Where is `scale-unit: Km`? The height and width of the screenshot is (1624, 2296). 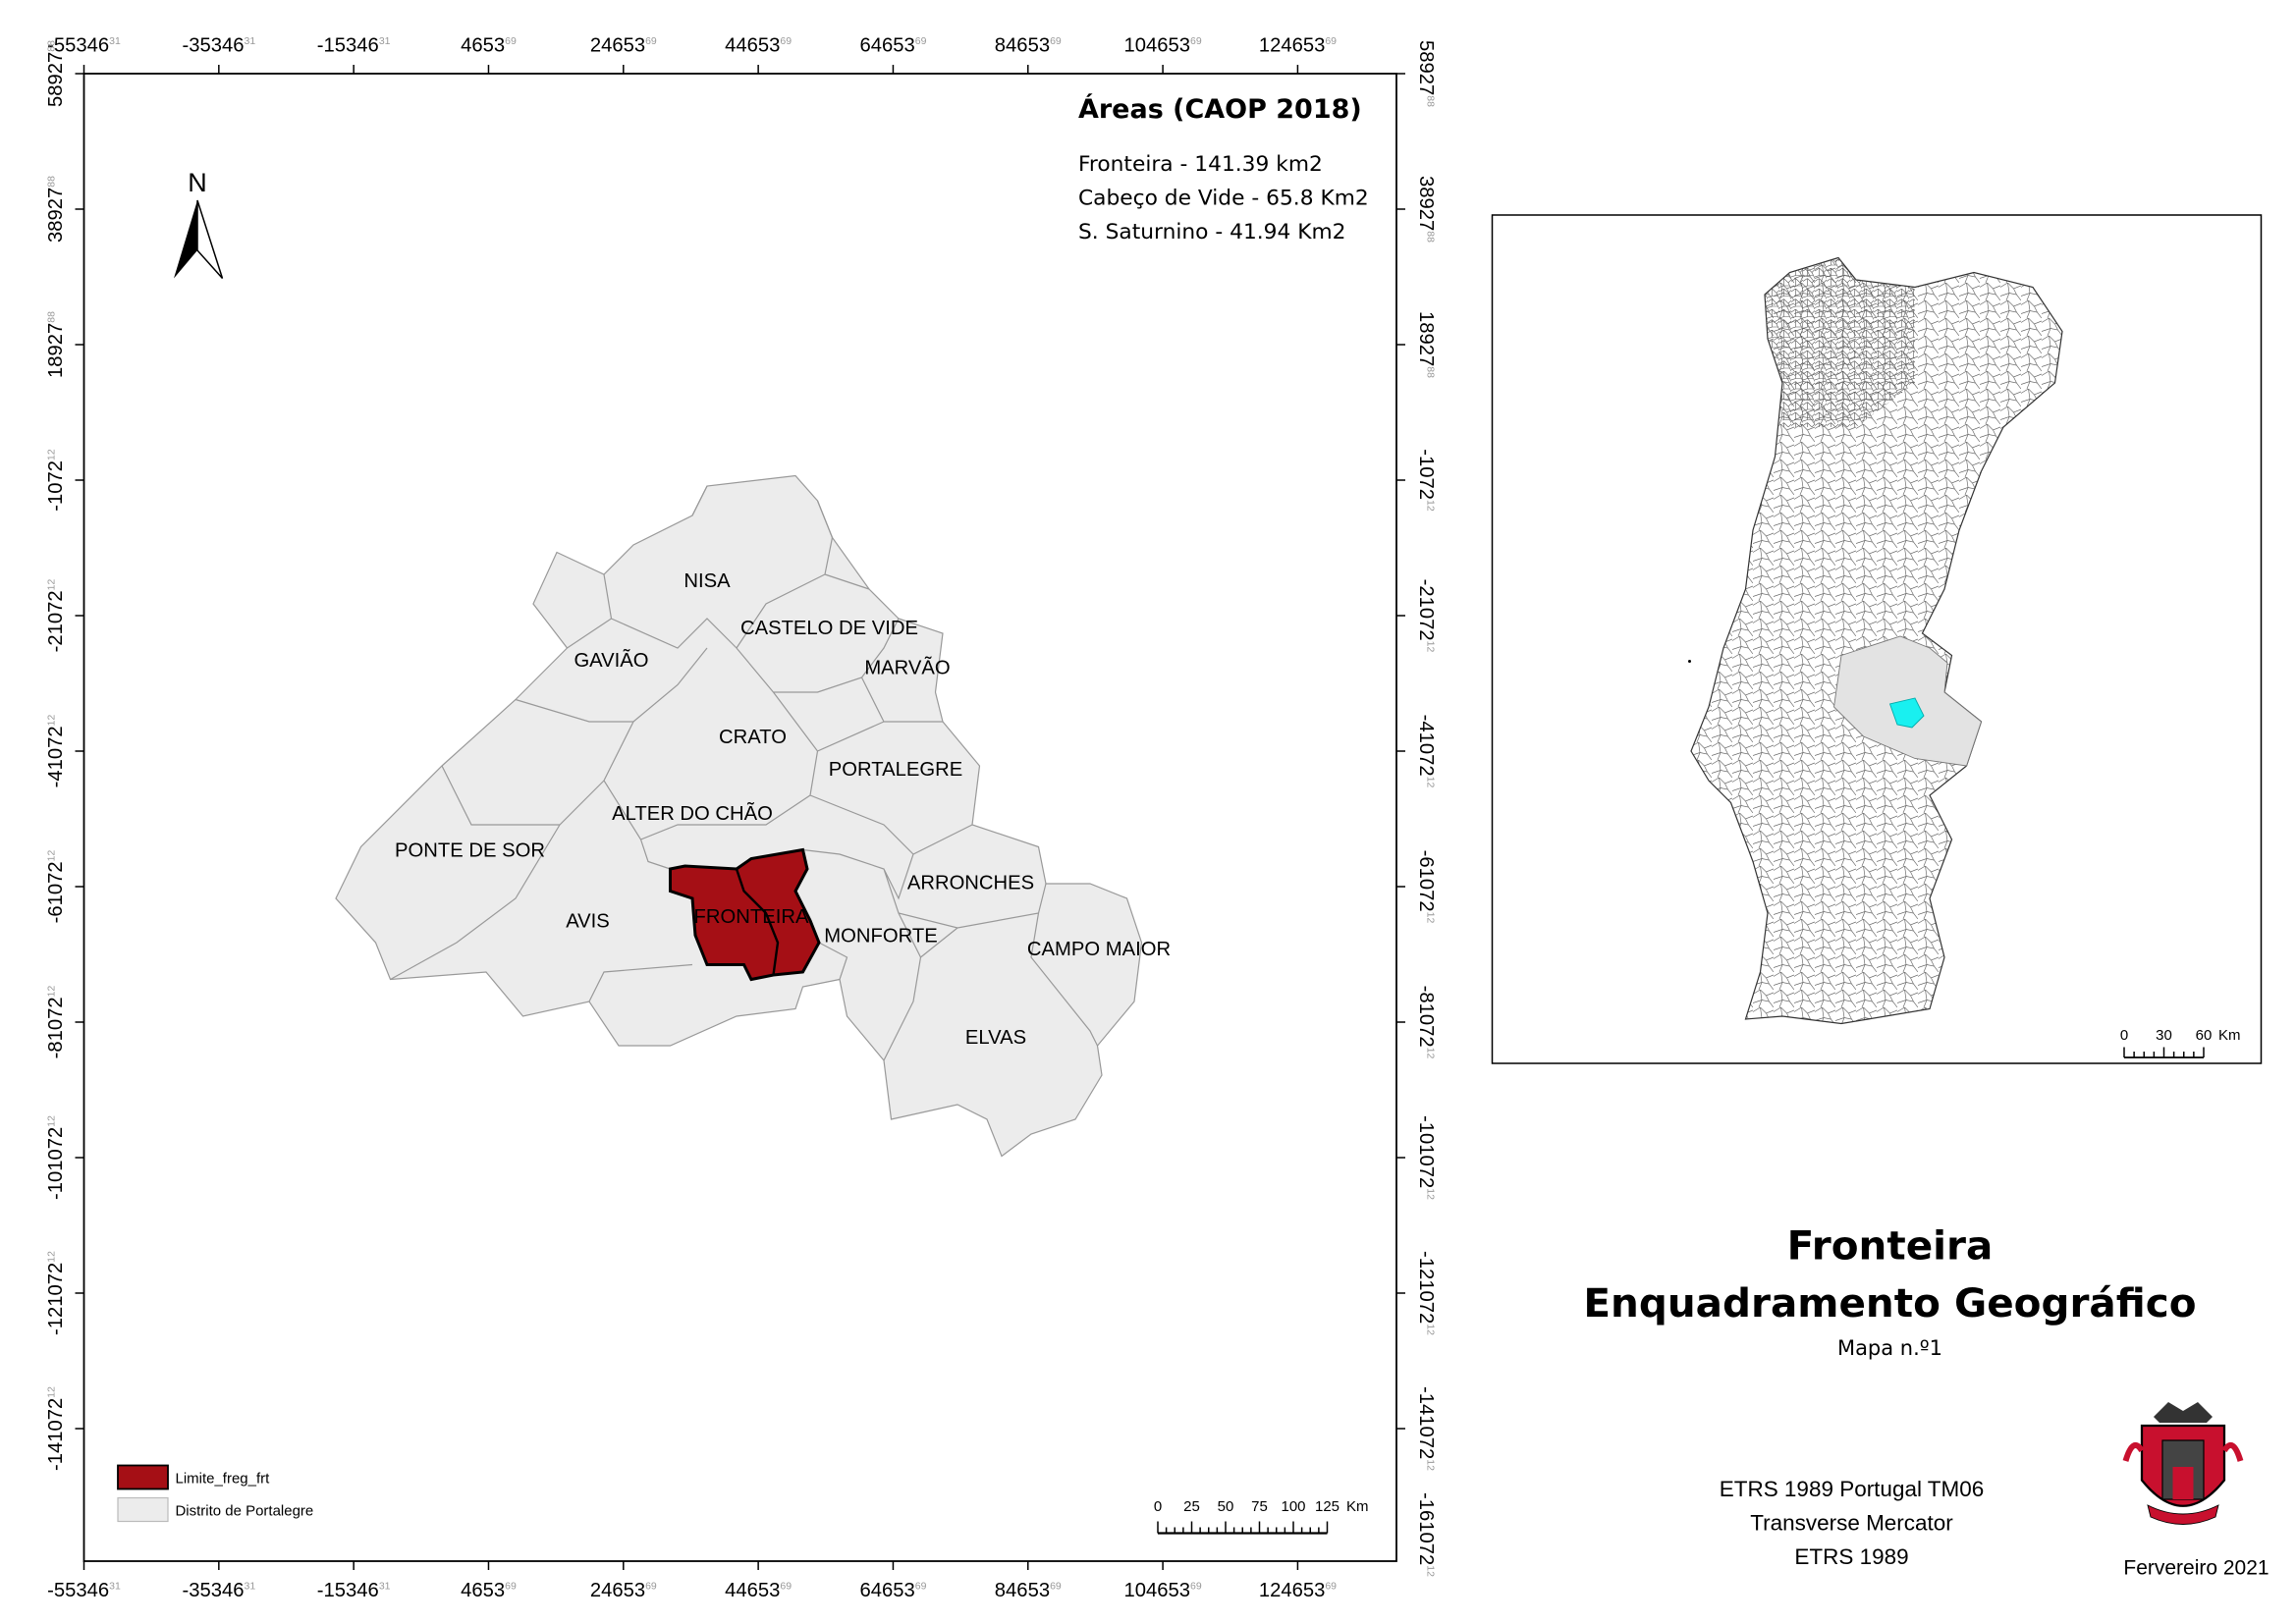
scale-unit: Km is located at coordinates (1357, 1506).